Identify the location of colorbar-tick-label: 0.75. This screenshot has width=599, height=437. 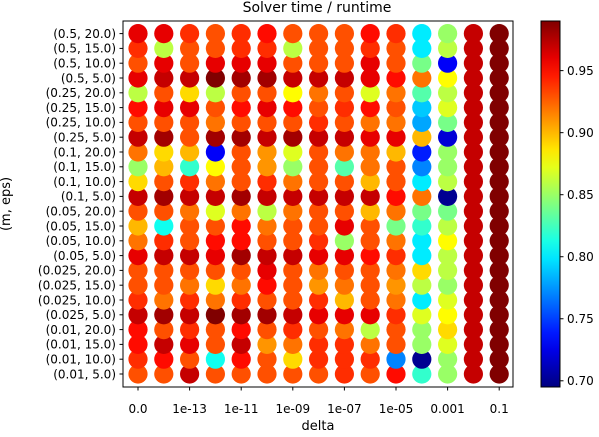
(580, 319).